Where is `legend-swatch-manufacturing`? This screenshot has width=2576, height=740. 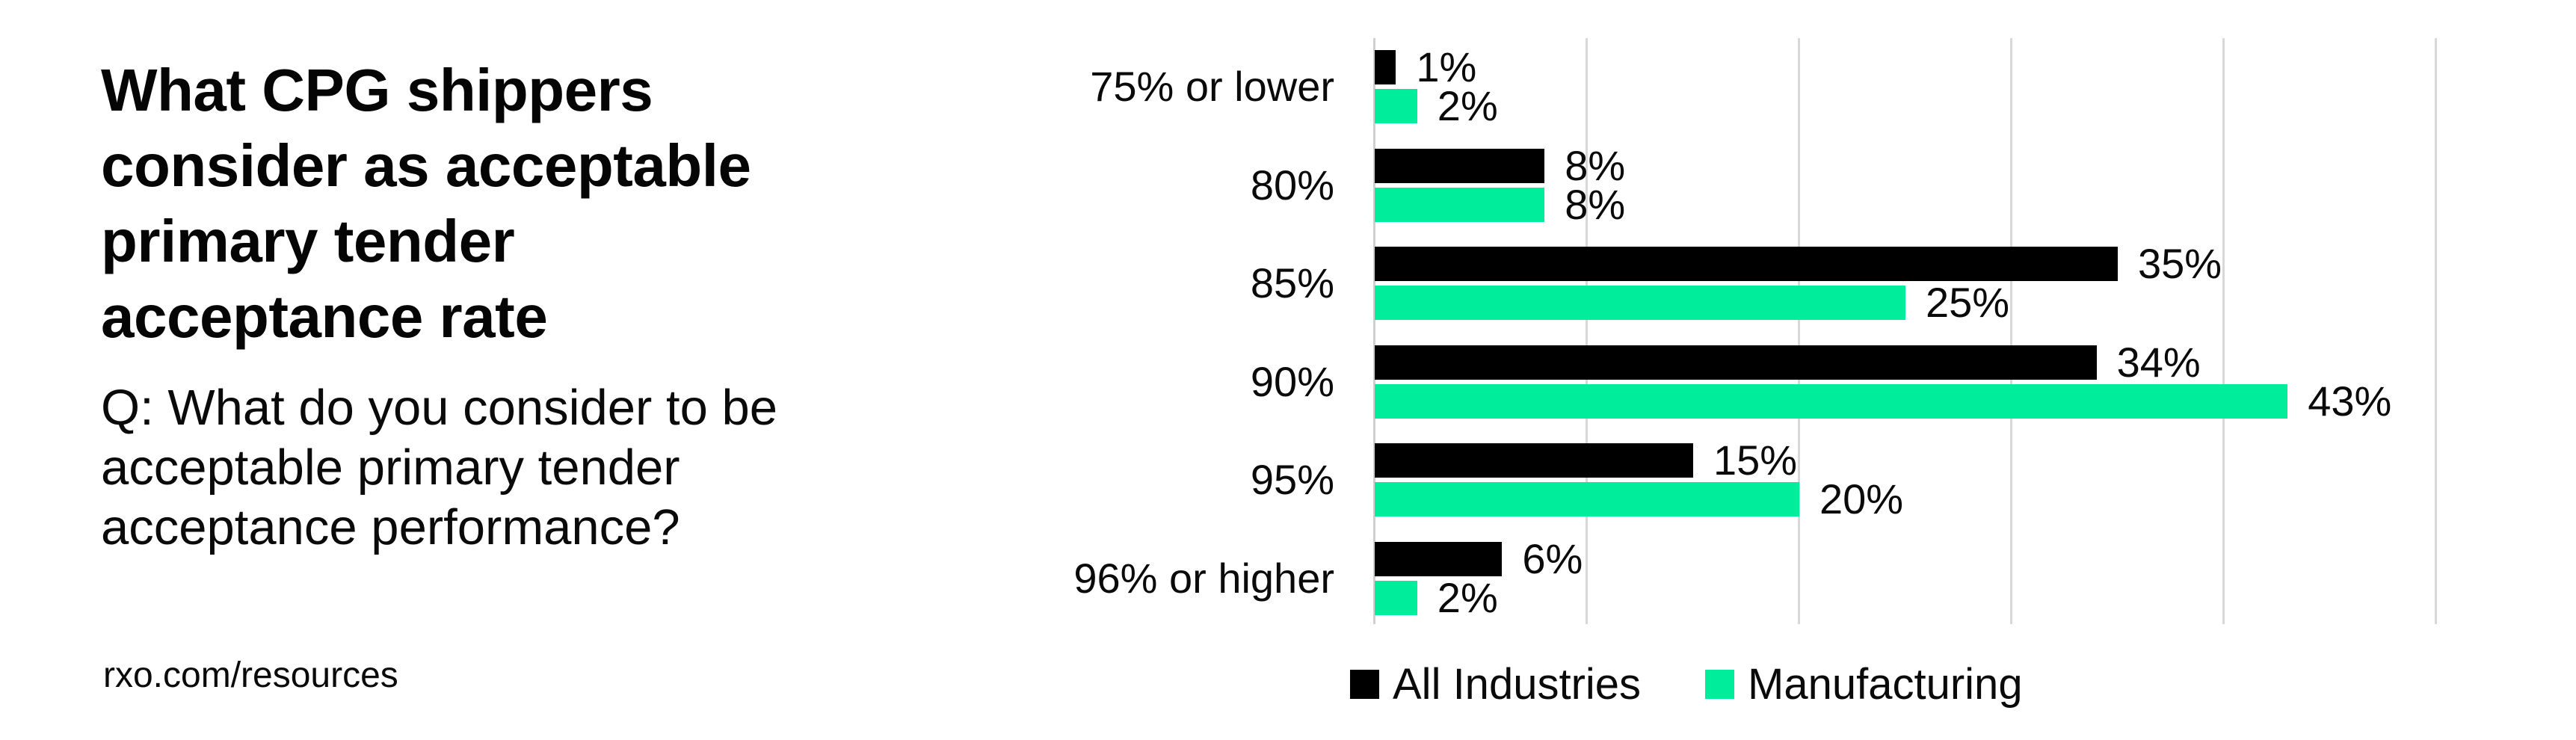
legend-swatch-manufacturing is located at coordinates (1720, 685).